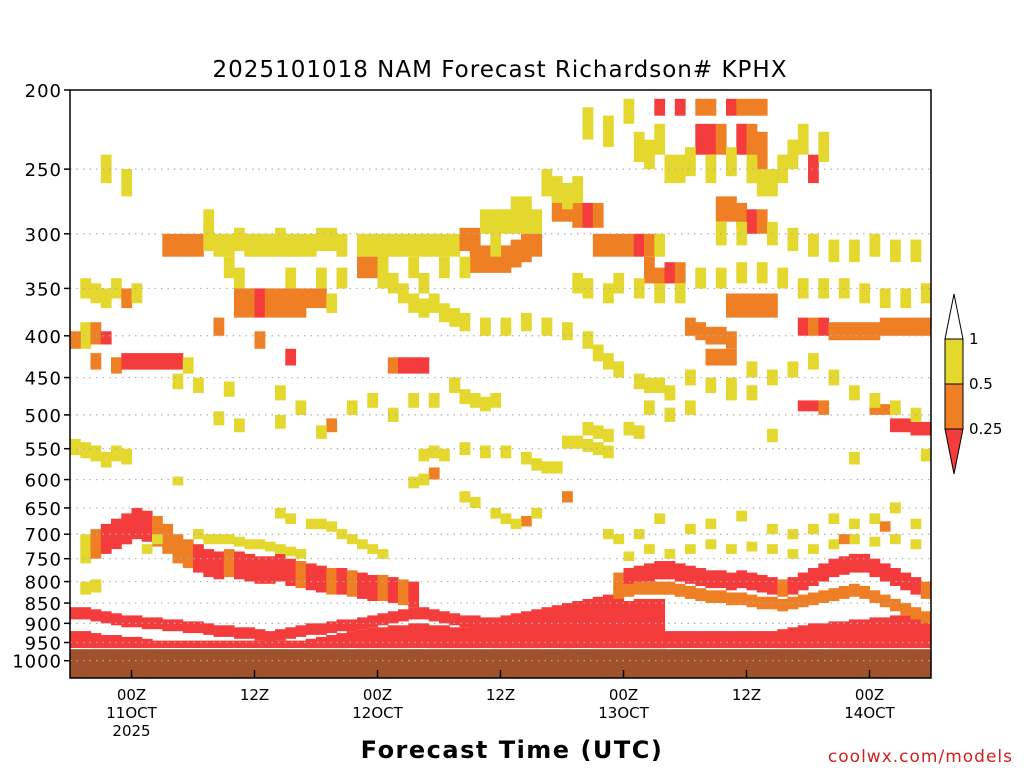  Describe the element at coordinates (37, 662) in the screenshot. I see `y-tick-label: 1000` at that location.